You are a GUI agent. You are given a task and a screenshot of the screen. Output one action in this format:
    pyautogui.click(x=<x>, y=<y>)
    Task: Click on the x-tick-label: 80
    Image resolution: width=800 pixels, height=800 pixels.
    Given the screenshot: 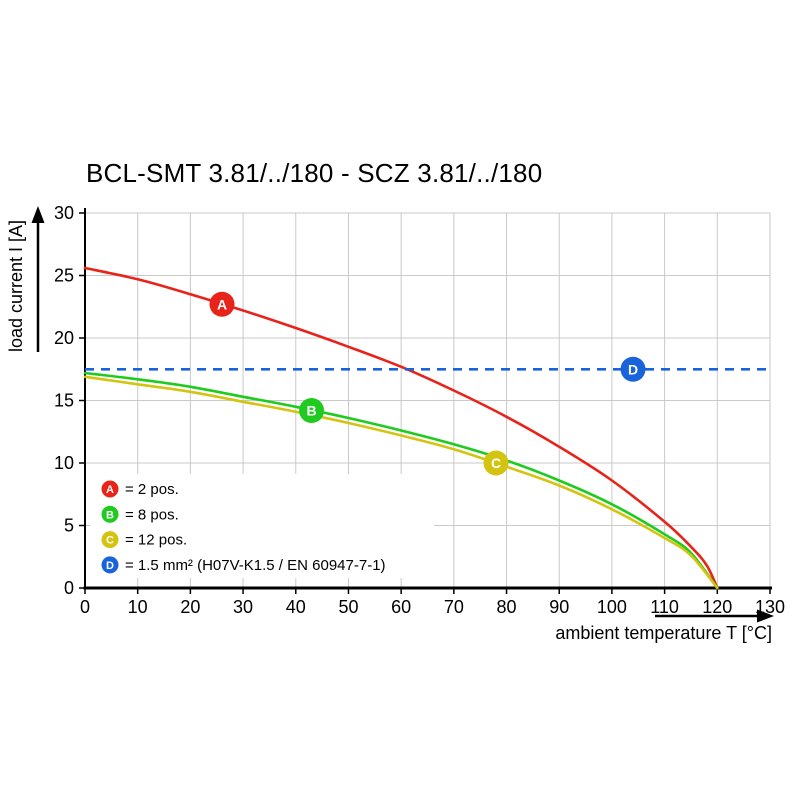 What is the action you would take?
    pyautogui.click(x=507, y=607)
    